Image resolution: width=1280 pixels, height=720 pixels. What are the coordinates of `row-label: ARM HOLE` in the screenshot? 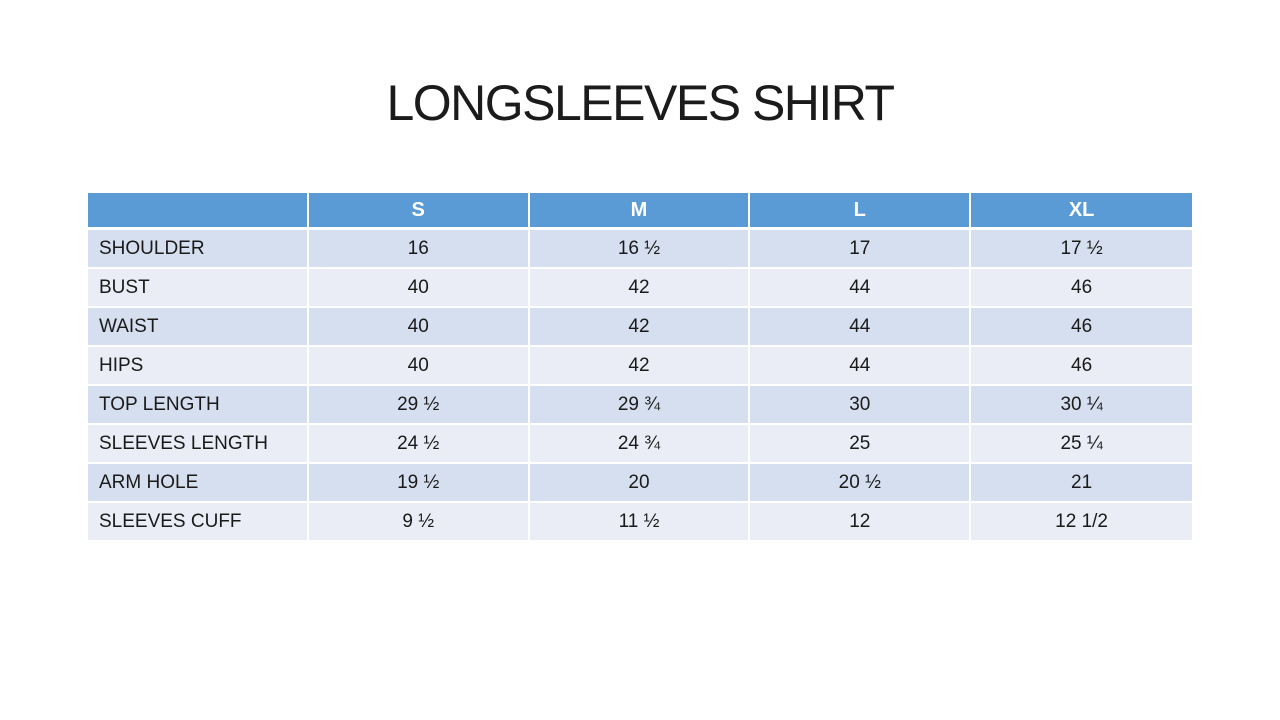 It's located at (198, 483).